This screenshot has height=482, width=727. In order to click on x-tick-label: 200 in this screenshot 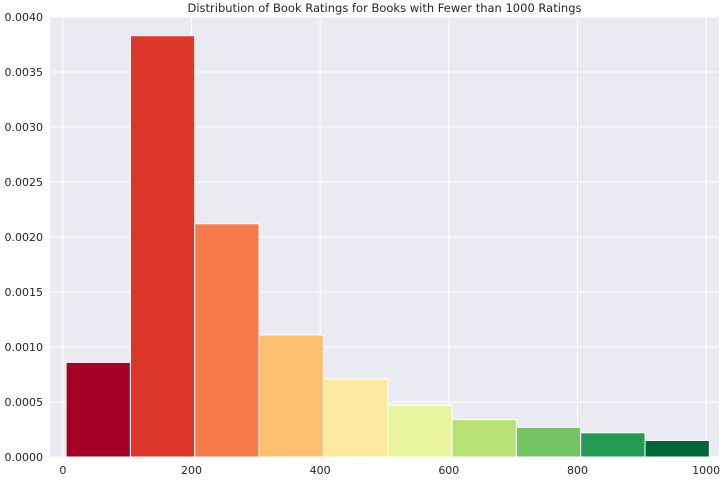, I will do `click(191, 470)`.